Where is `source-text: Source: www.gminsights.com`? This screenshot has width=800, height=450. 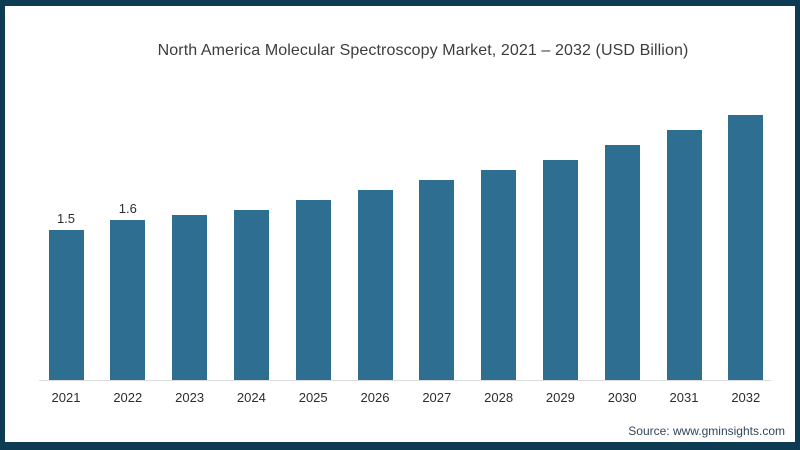 source-text: Source: www.gminsights.com is located at coordinates (706, 431).